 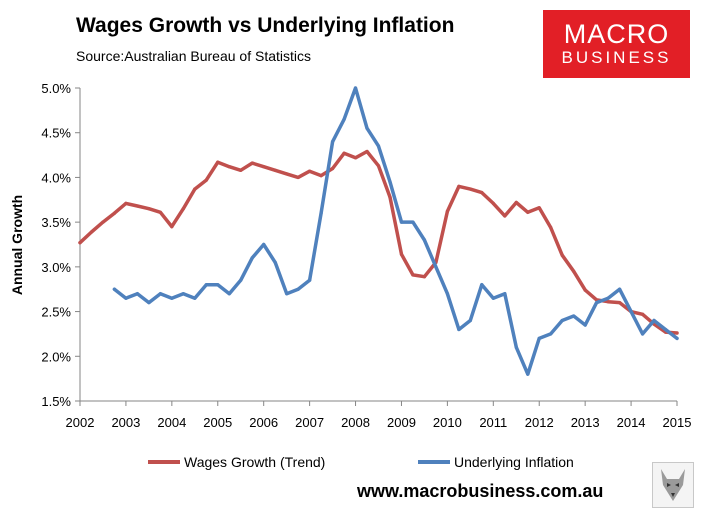 I want to click on x-tick-label: 2003, so click(x=125, y=422).